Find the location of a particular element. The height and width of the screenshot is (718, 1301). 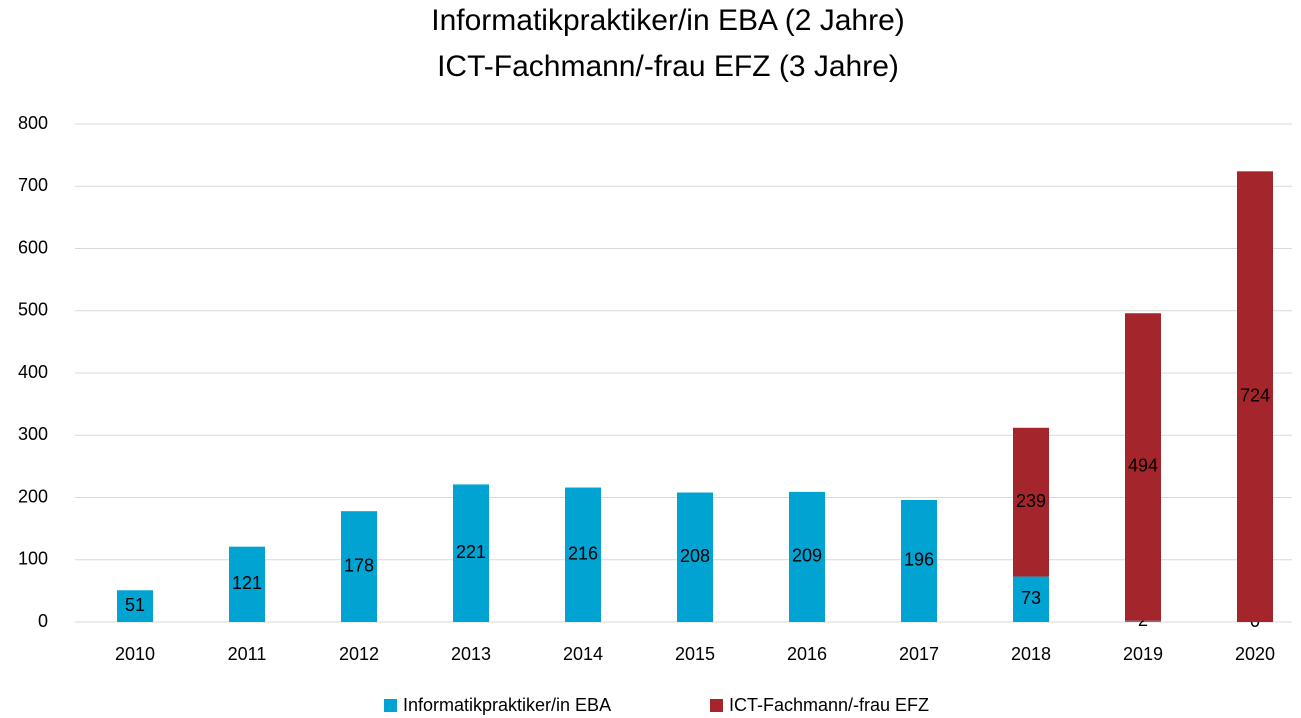

data-label: 51 is located at coordinates (135, 605).